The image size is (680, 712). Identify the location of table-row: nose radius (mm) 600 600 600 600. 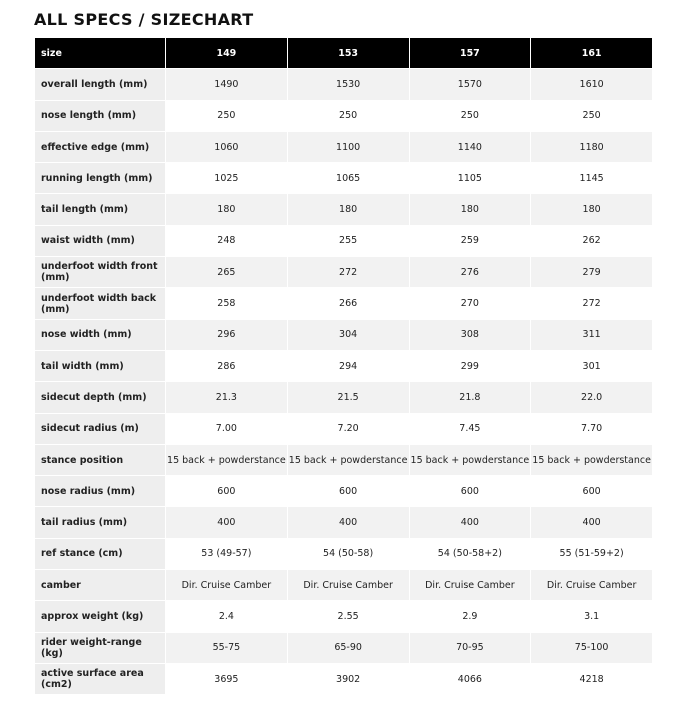
(343, 491).